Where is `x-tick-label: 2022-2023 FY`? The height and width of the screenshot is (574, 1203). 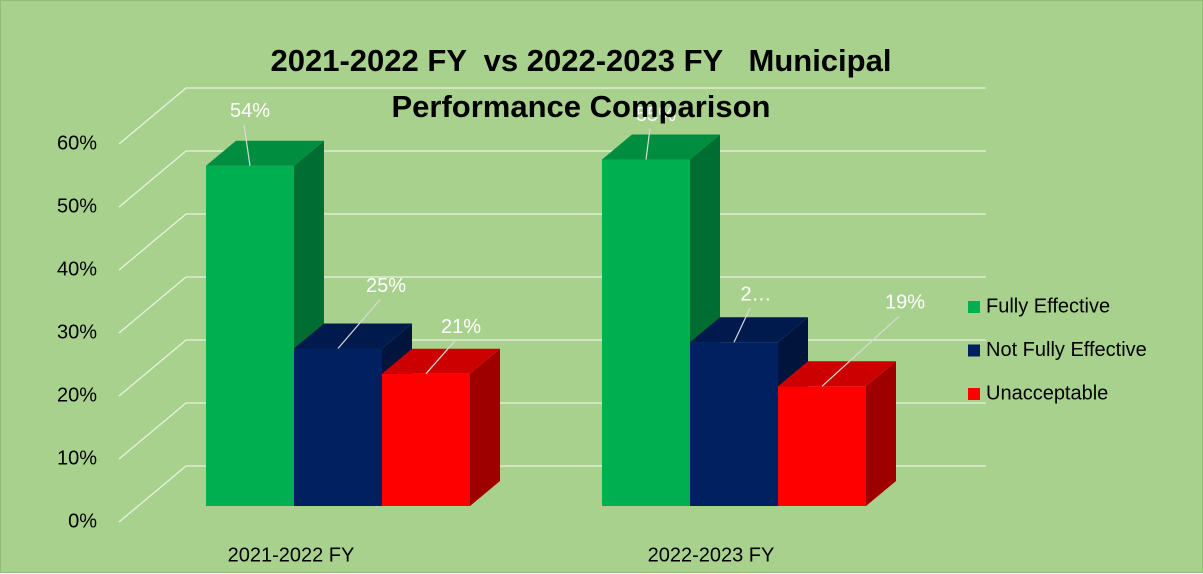
x-tick-label: 2022-2023 FY is located at coordinates (711, 555).